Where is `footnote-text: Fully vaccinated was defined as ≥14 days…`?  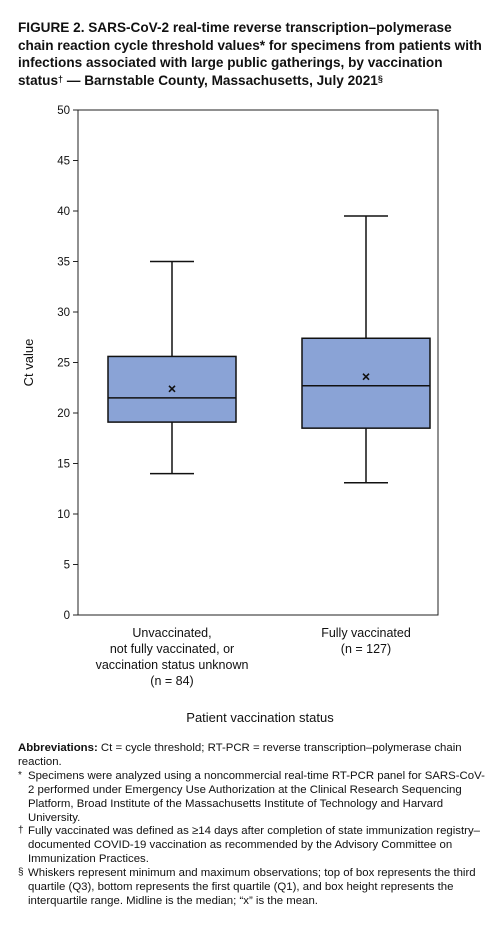 footnote-text: Fully vaccinated was defined as ≥14 days… is located at coordinates (254, 845).